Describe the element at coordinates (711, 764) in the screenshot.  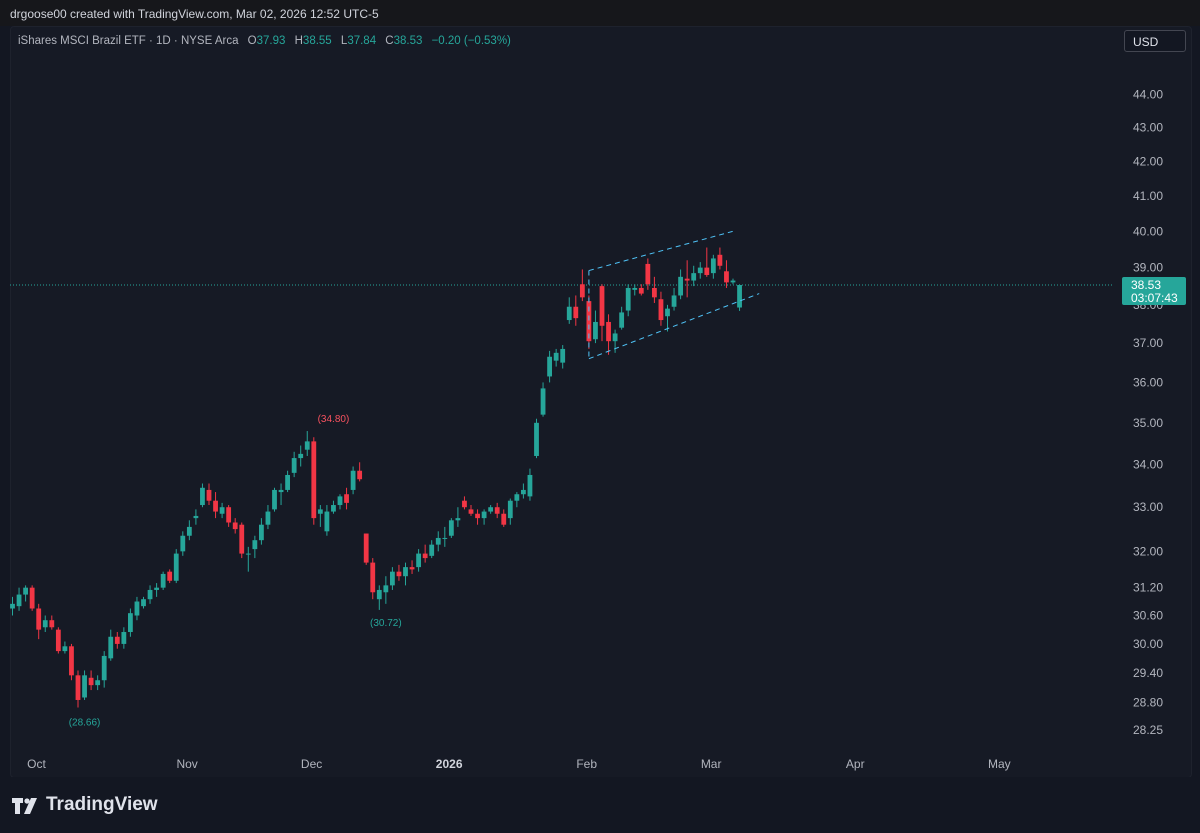
I see `x-tick-label: Mar` at that location.